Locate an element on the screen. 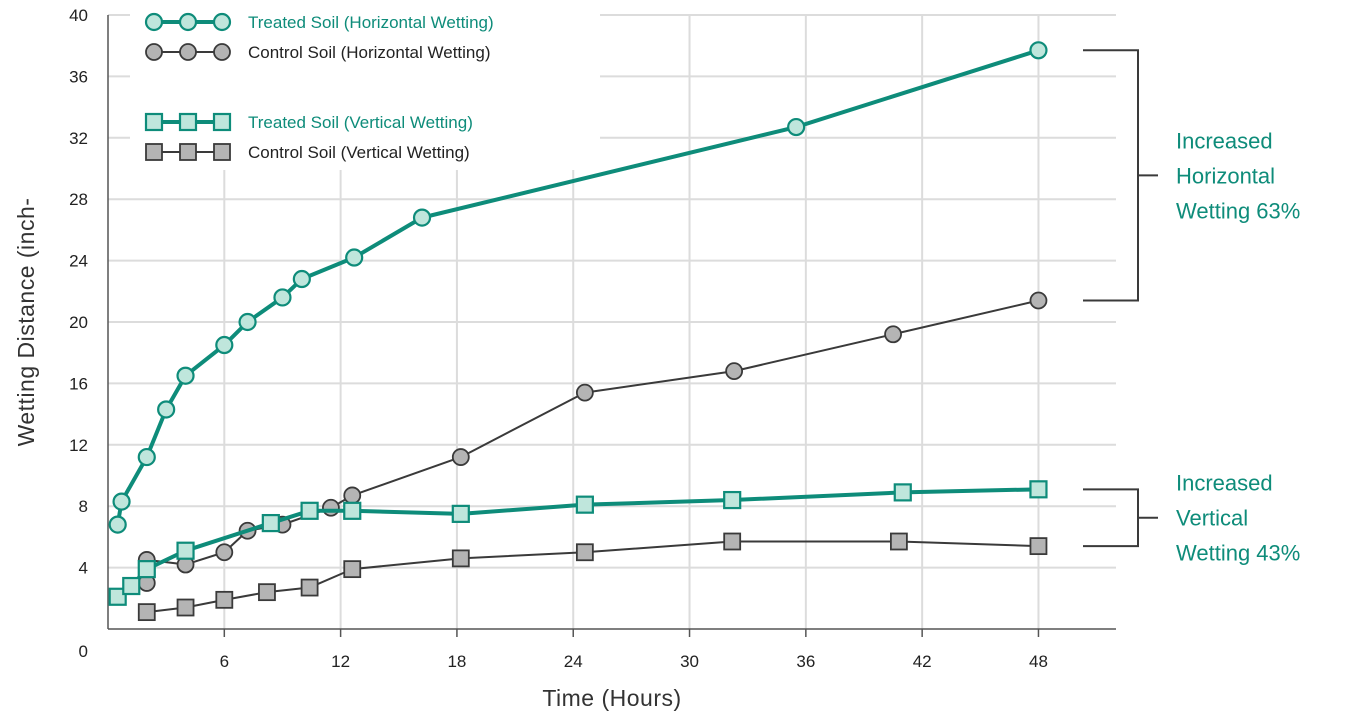 Image resolution: width=1350 pixels, height=714 pixels. annotation-text: Vertical is located at coordinates (1212, 518).